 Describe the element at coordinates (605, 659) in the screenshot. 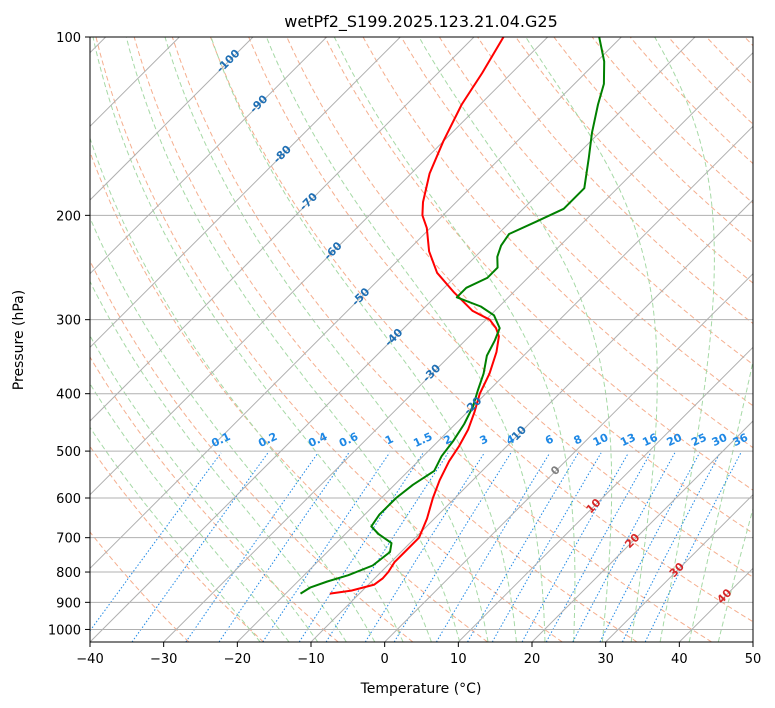

I see `x-tick-label: 30` at that location.